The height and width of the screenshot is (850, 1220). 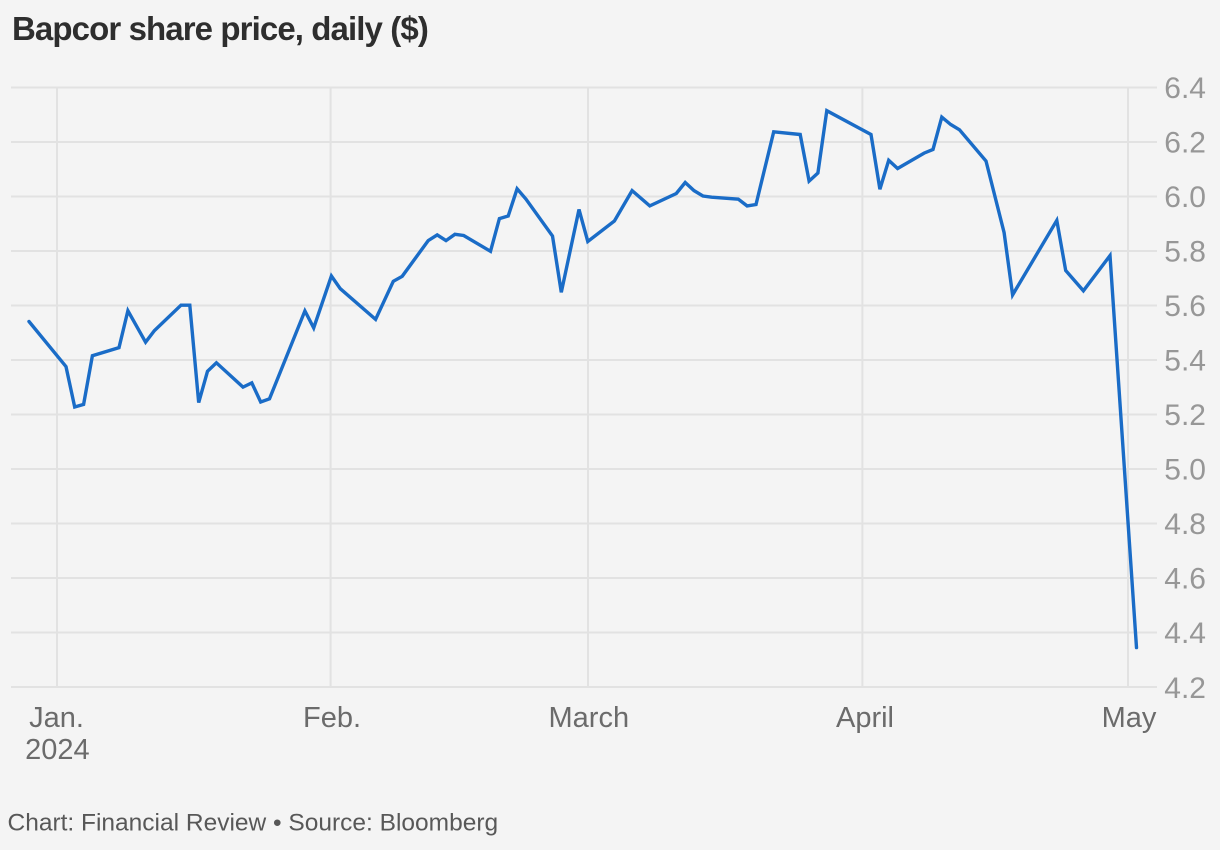 I want to click on svg-text: May, so click(x=1129, y=718).